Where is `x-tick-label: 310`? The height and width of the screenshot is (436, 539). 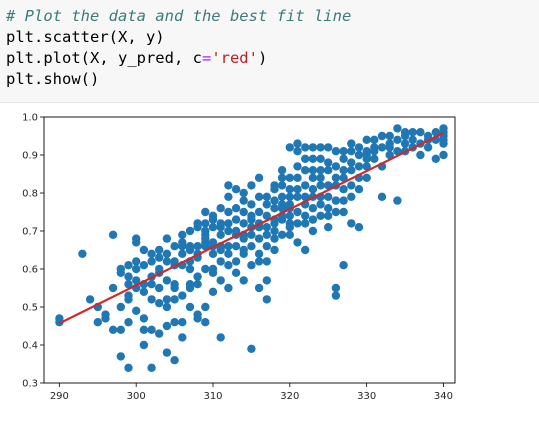 x-tick-label: 310 is located at coordinates (212, 396).